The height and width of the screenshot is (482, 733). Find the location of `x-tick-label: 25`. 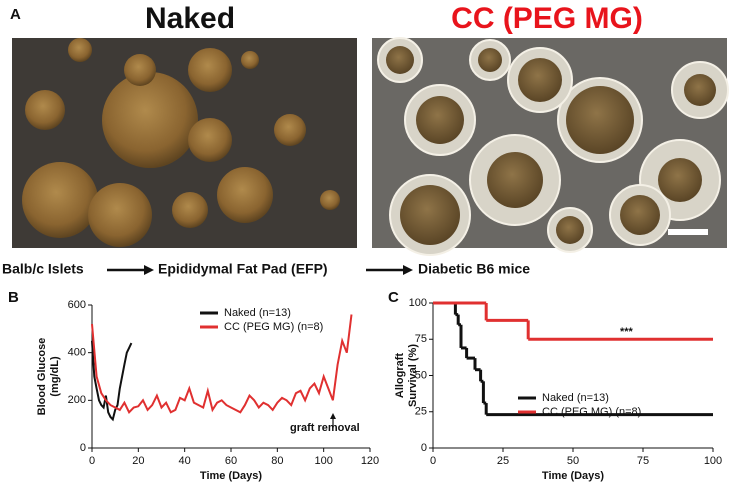

x-tick-label: 25 is located at coordinates (503, 461).